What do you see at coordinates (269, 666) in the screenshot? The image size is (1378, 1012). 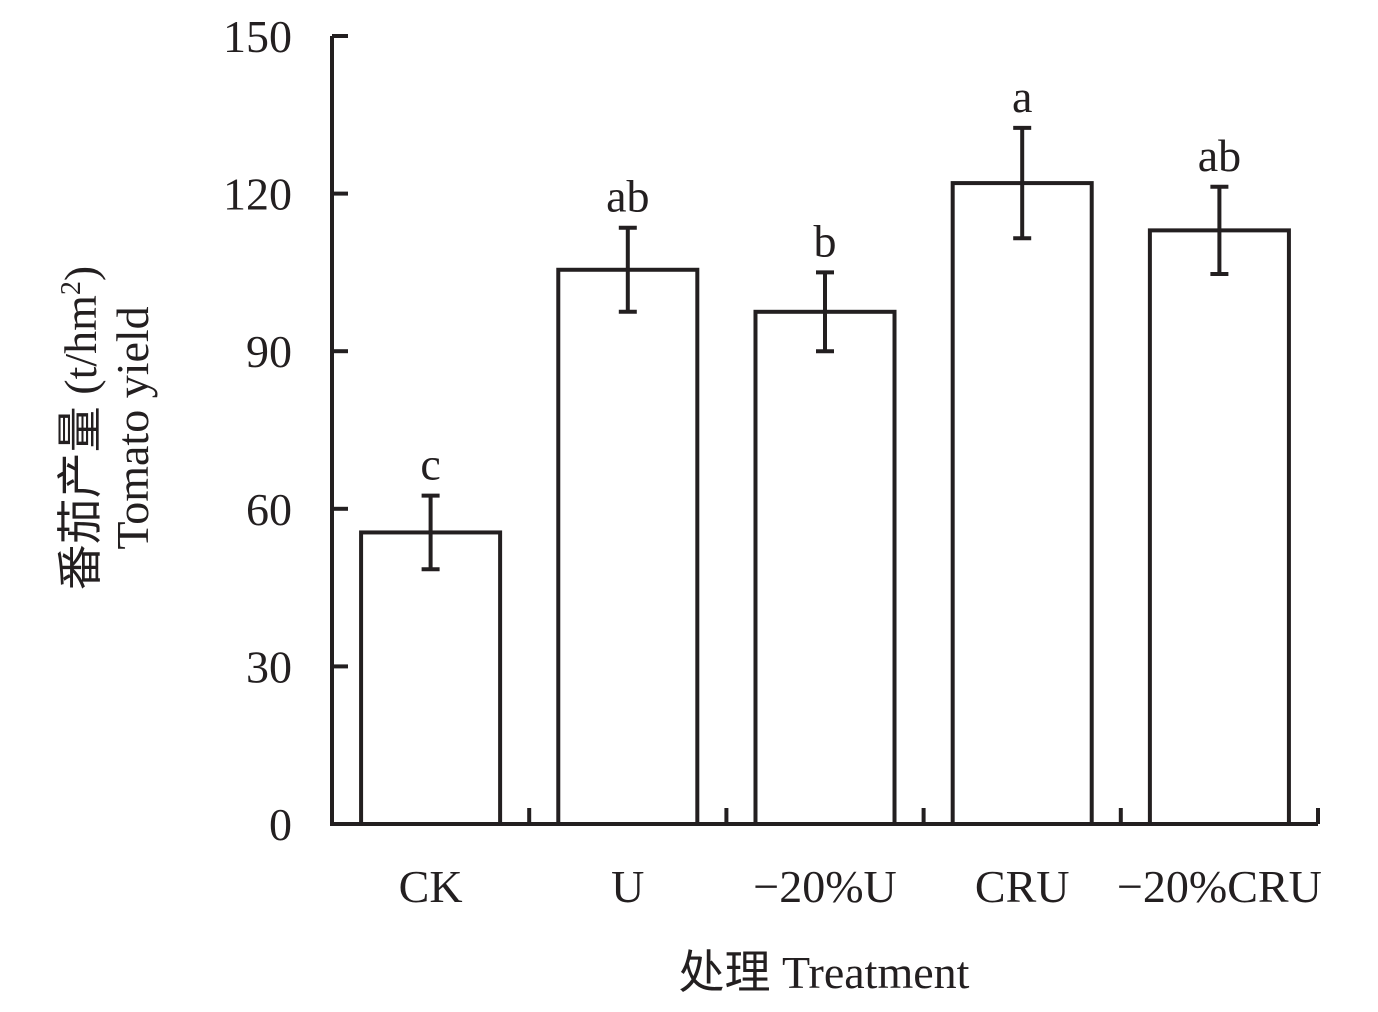 I see `y-tick-label: 30` at bounding box center [269, 666].